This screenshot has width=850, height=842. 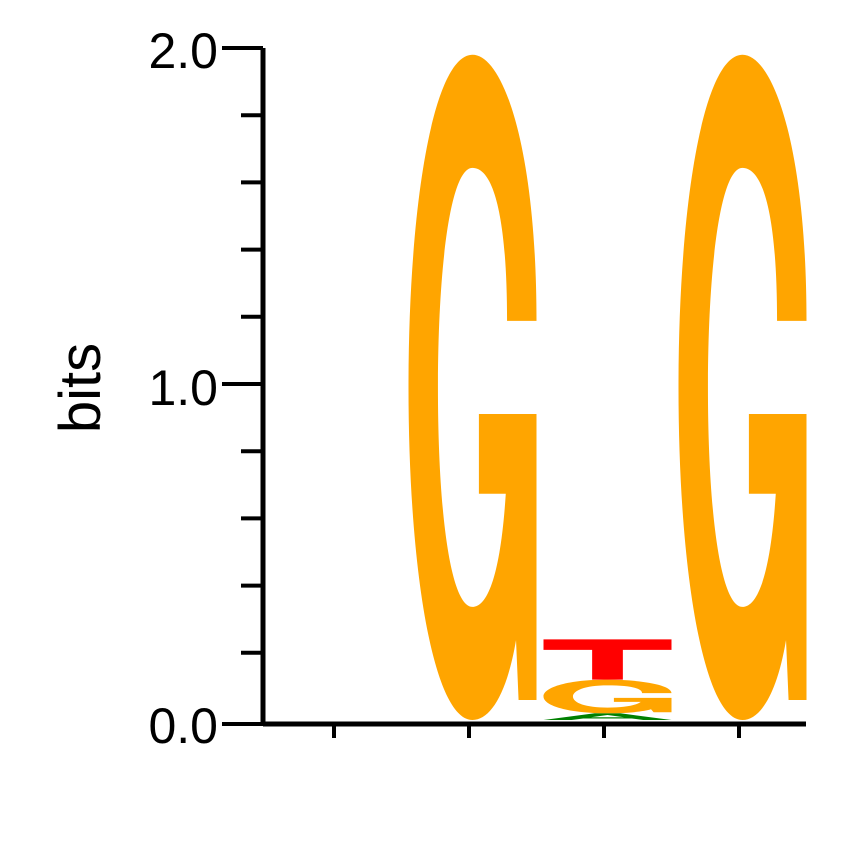 I want to click on x-axis-ticks, so click(x=536, y=731).